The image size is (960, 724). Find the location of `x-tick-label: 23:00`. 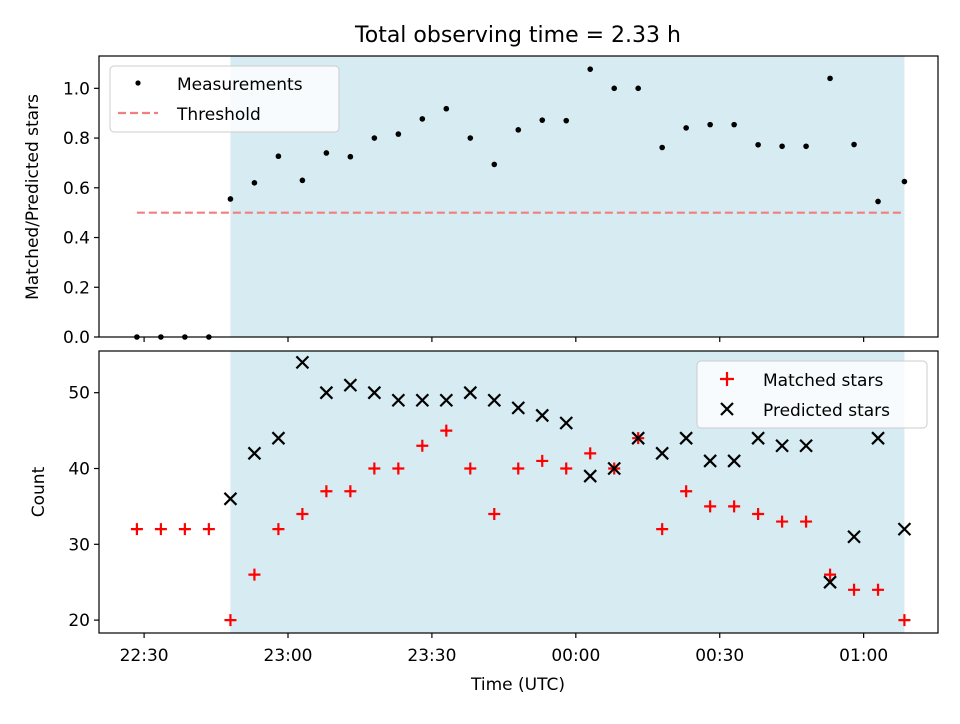

x-tick-label: 23:00 is located at coordinates (288, 656).